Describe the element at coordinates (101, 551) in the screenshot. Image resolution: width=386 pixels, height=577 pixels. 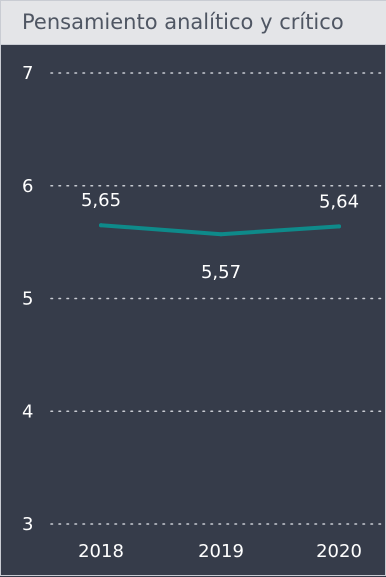
I see `x-tick-label: 2018` at that location.